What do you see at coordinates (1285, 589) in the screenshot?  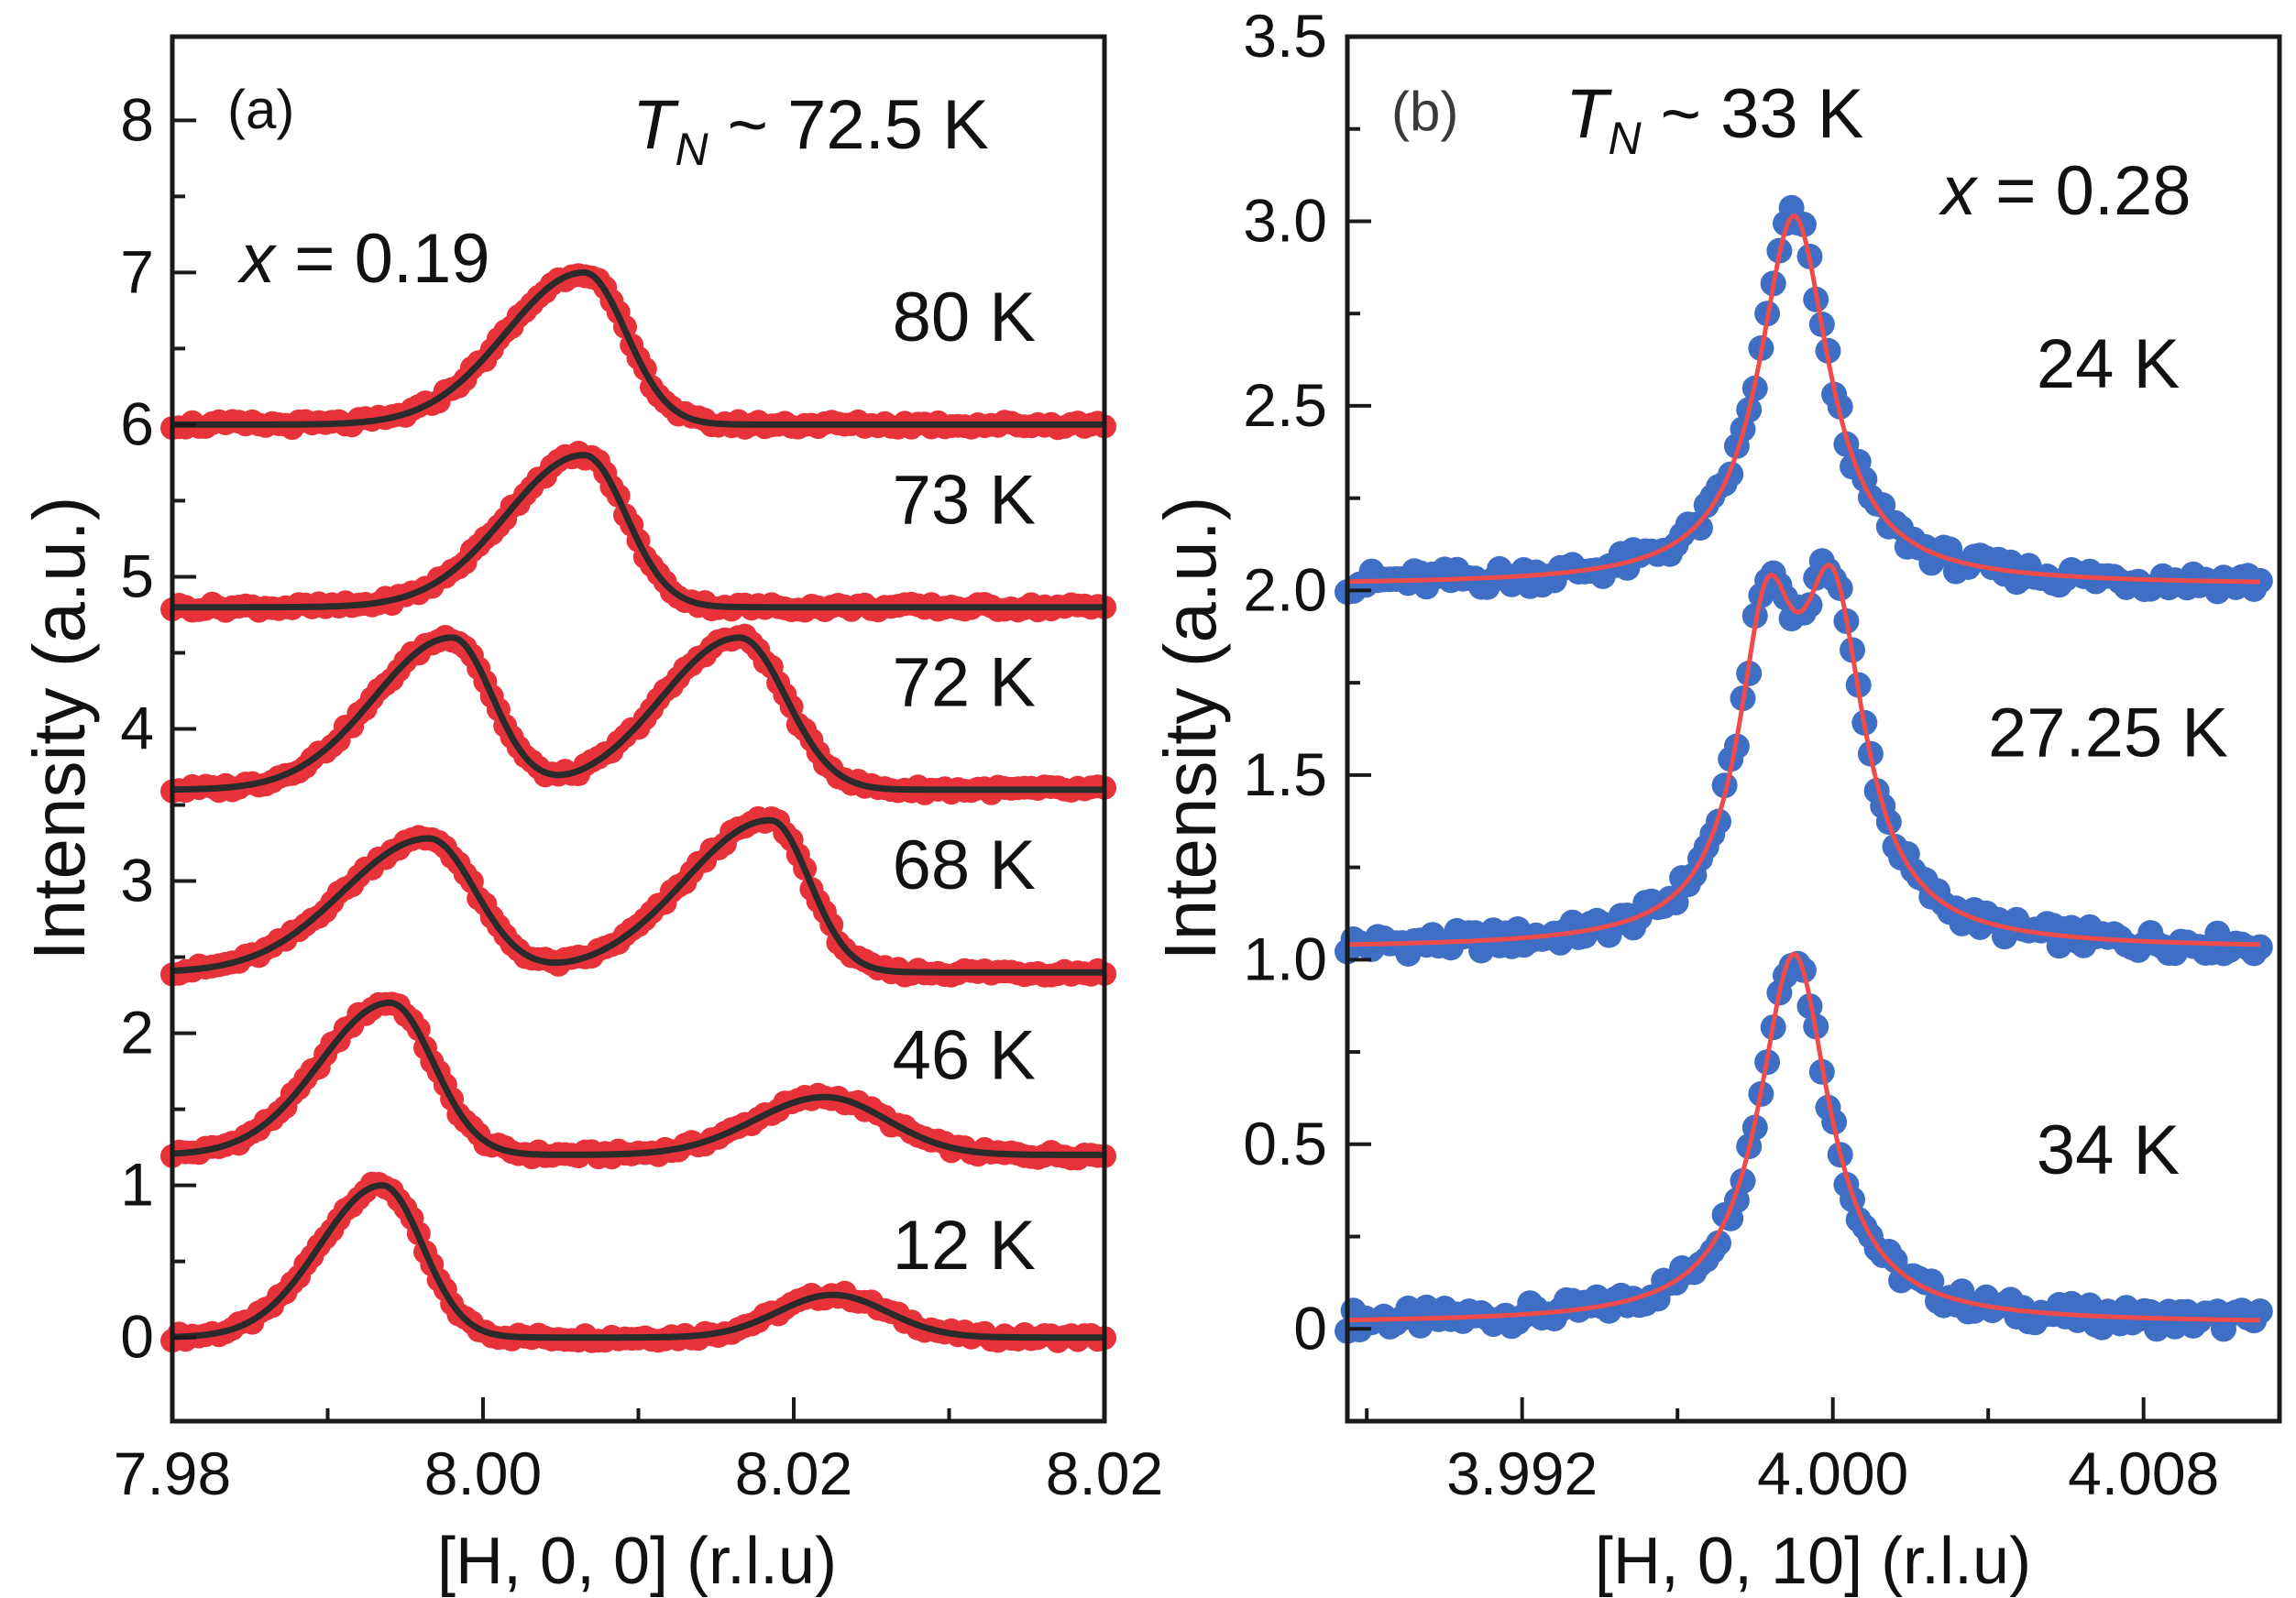 I see `y-tick-label: 2.0` at bounding box center [1285, 589].